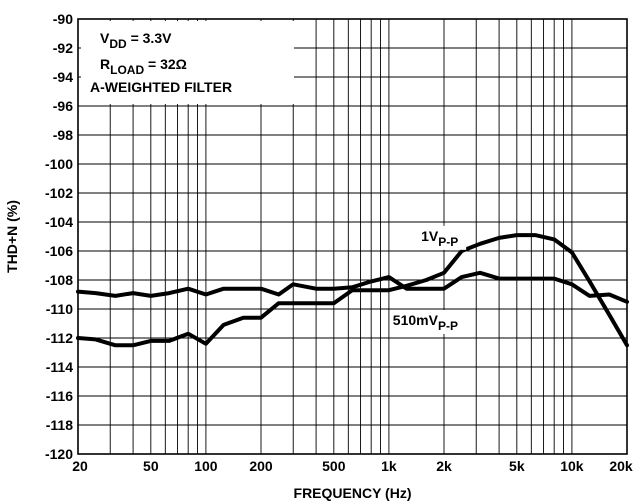  Describe the element at coordinates (59, 193) in the screenshot. I see `y-tick-label: -102` at that location.